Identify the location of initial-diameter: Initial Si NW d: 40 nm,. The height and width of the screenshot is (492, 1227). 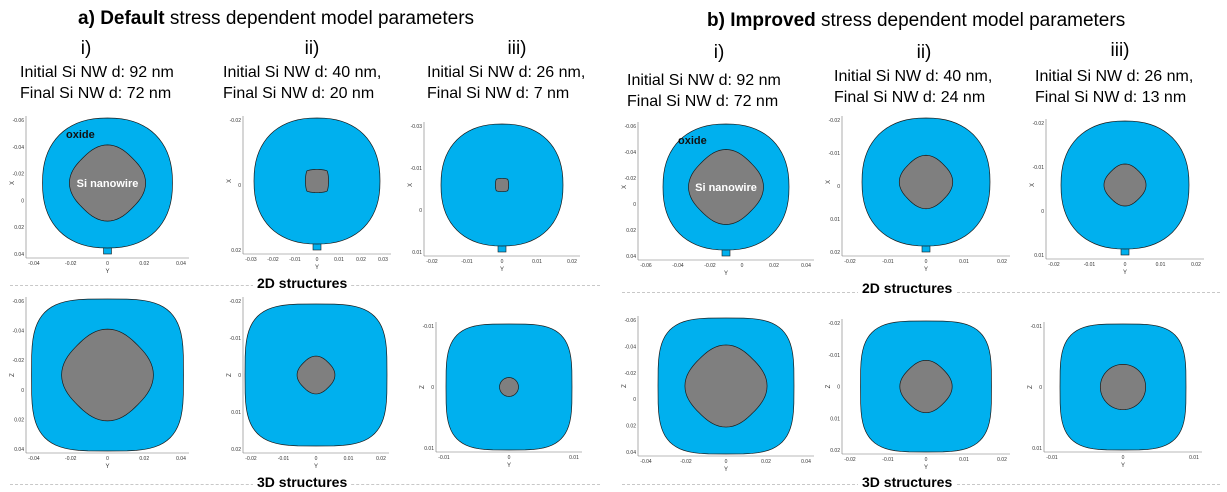
(913, 76).